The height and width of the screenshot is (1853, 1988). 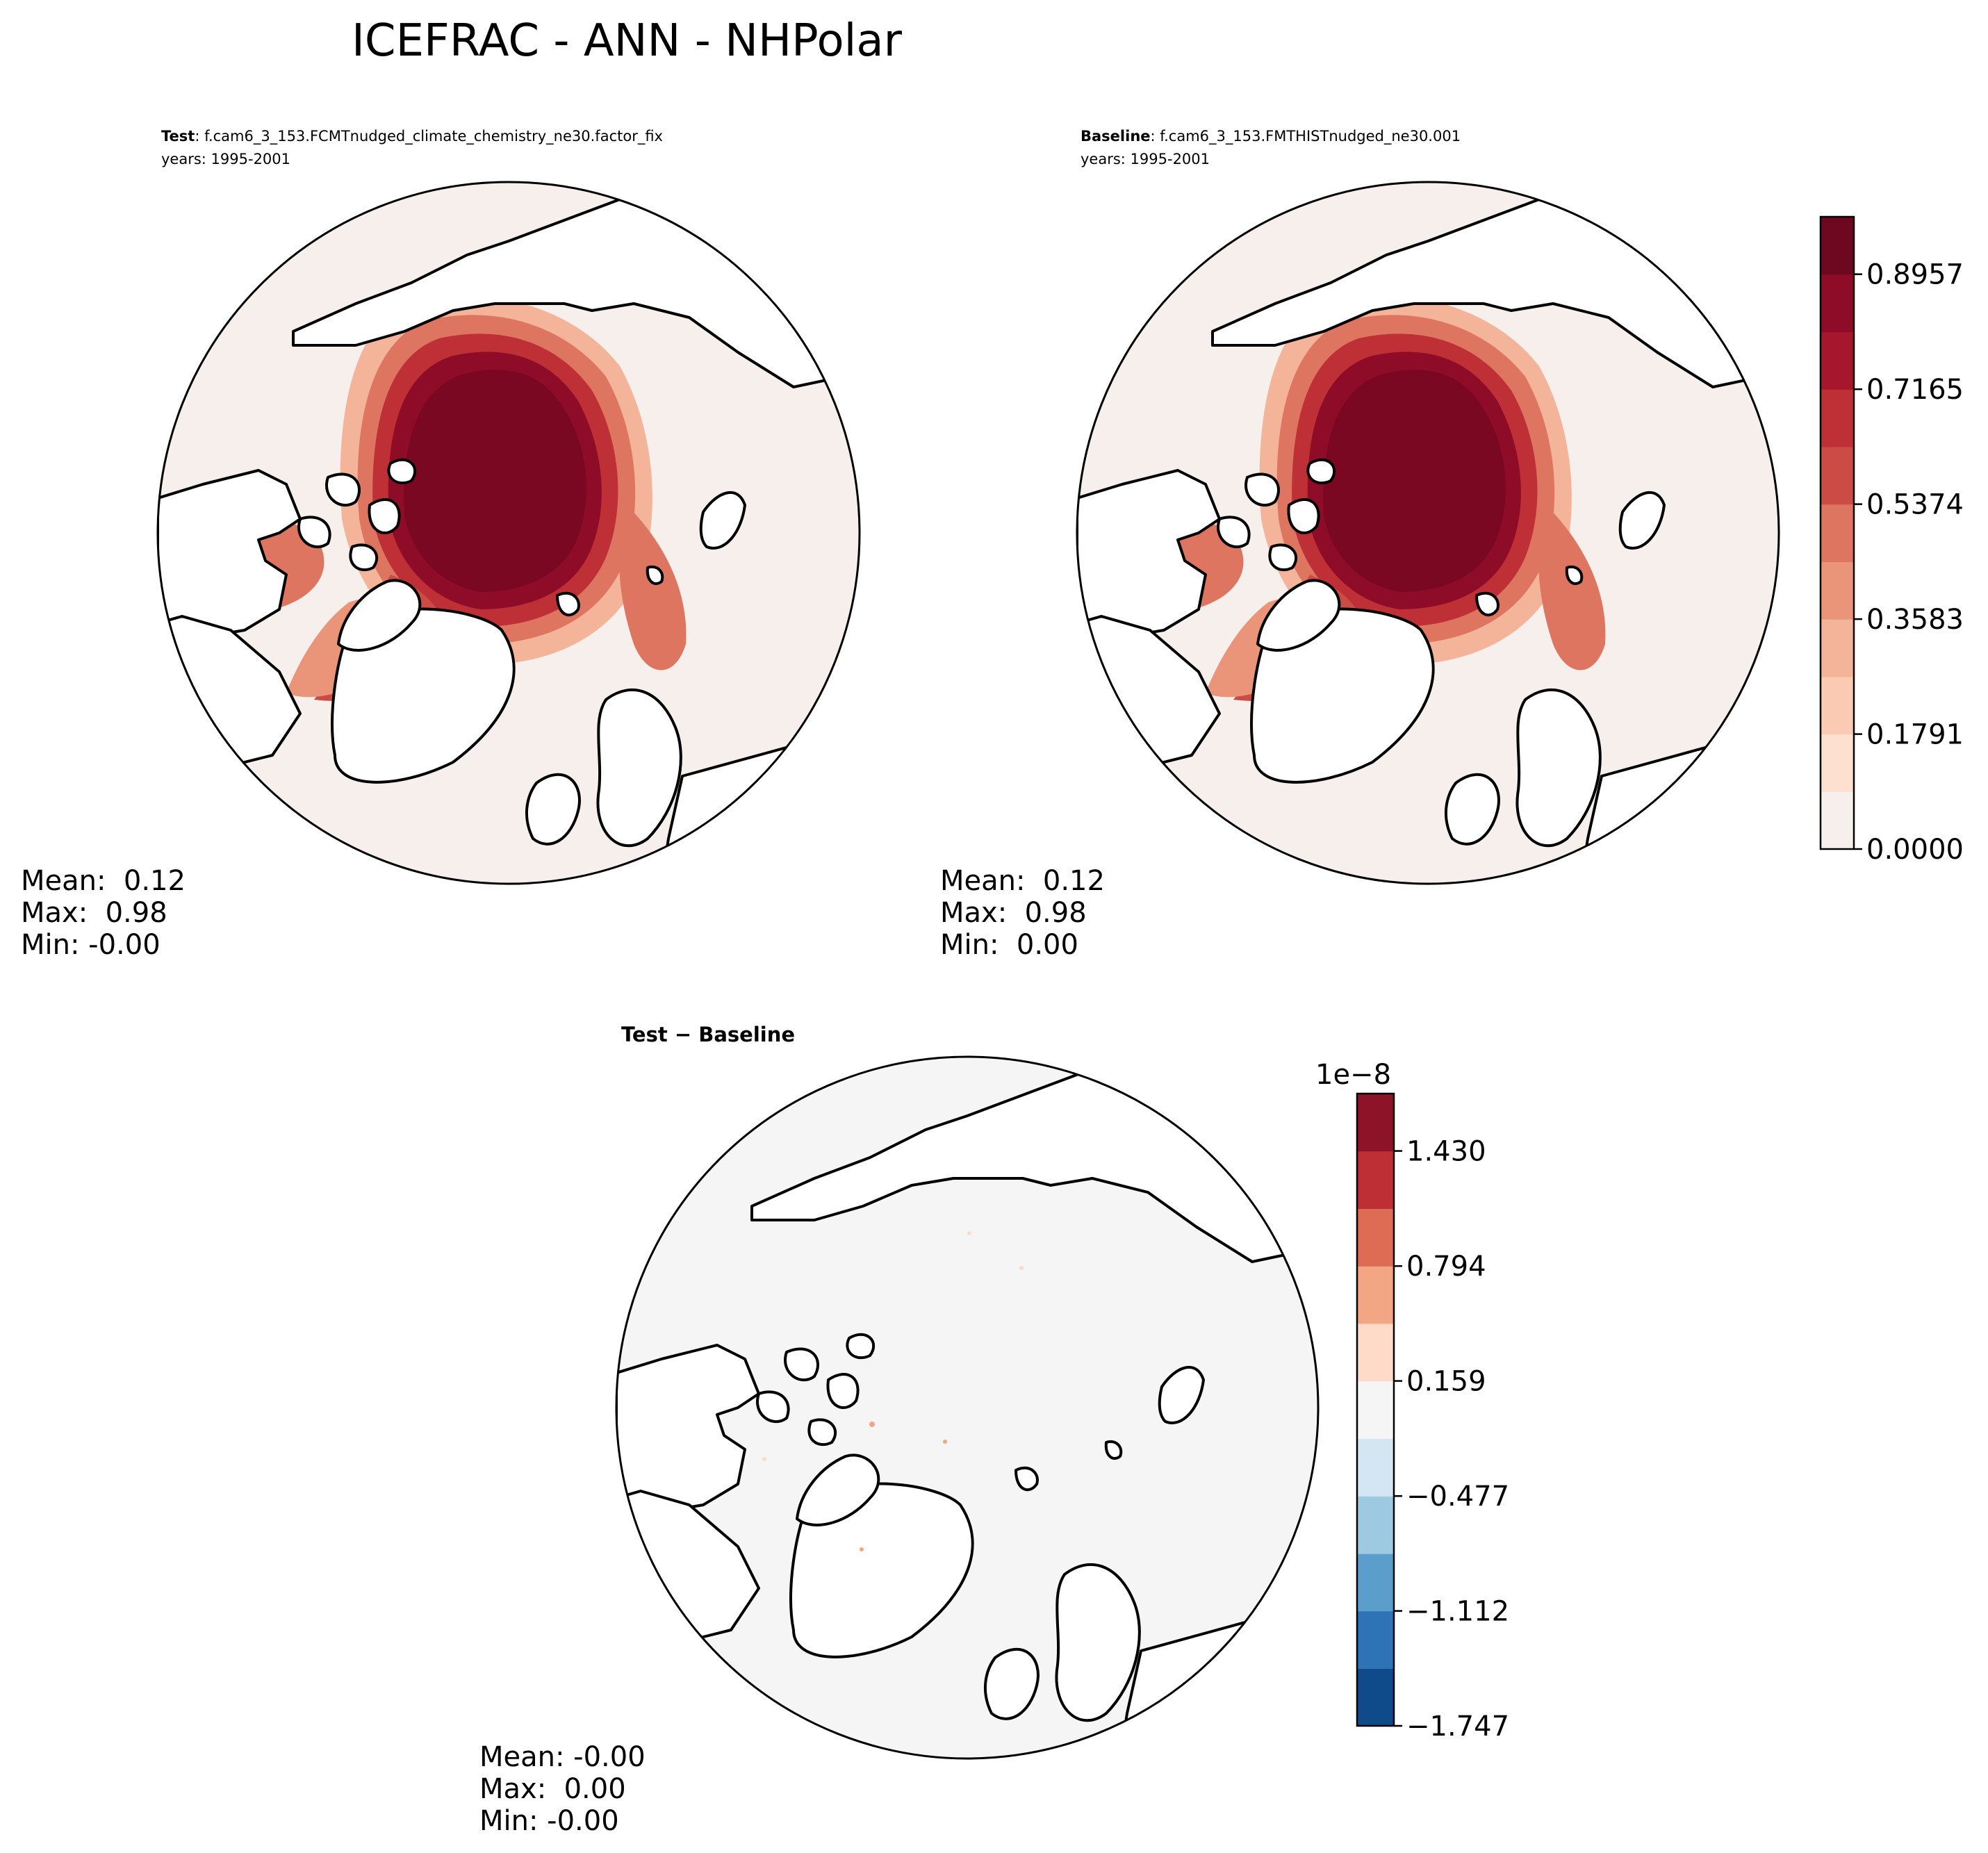 What do you see at coordinates (1022, 881) in the screenshot?
I see `panel-baseline-mean: Mean: 0.12` at bounding box center [1022, 881].